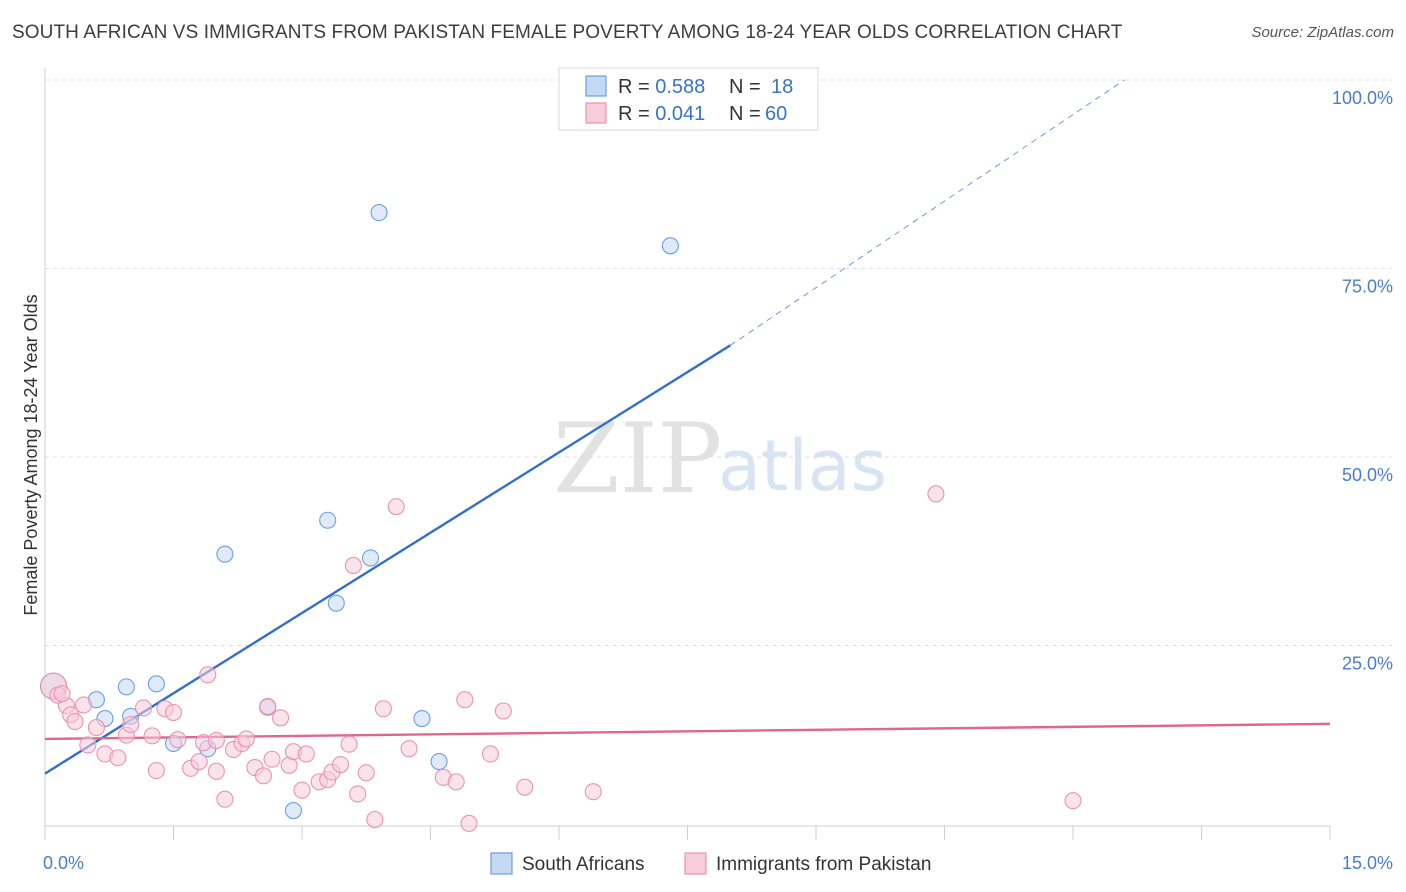 This screenshot has height=892, width=1406. What do you see at coordinates (501, 863) in the screenshot?
I see `bottom-legend-swatch-south-africans` at bounding box center [501, 863].